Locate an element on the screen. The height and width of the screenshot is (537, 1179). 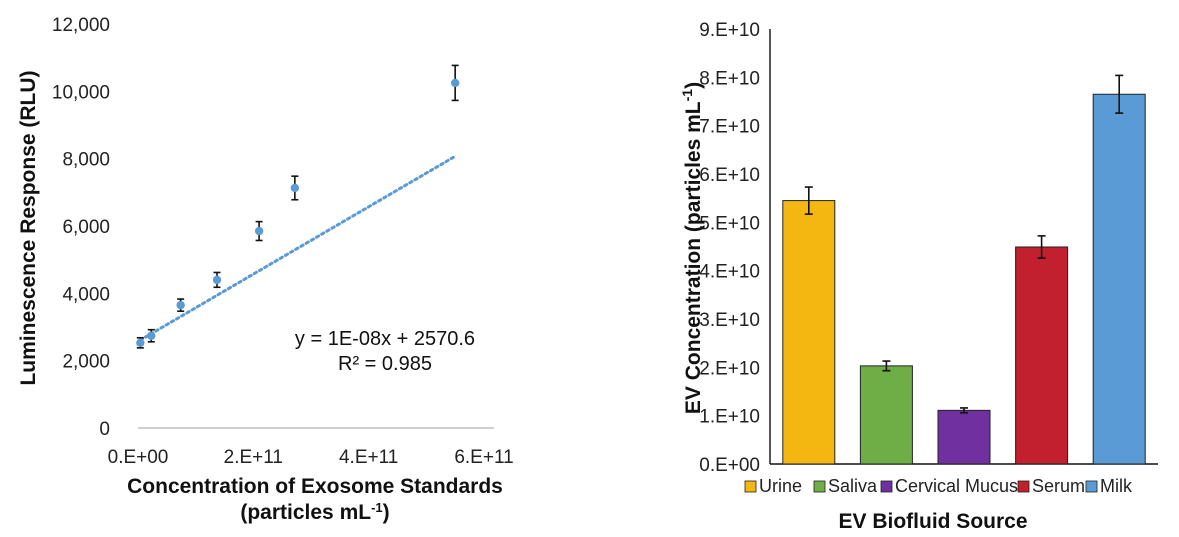
right-y-tick-label: 6.E+10 is located at coordinates (729, 175).